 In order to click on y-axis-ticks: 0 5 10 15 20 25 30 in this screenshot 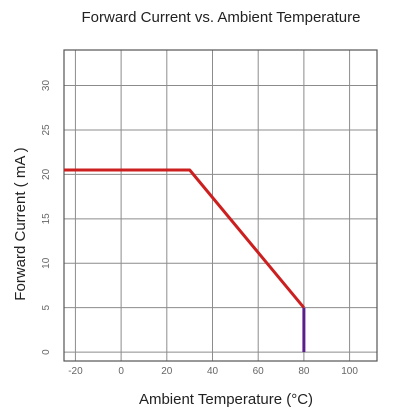, I will do `click(46, 217)`.